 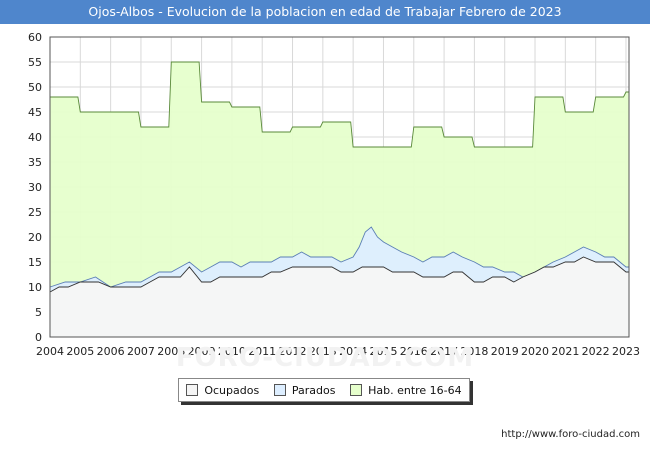 What do you see at coordinates (535, 351) in the screenshot?
I see `x-tick-label: 2020` at bounding box center [535, 351].